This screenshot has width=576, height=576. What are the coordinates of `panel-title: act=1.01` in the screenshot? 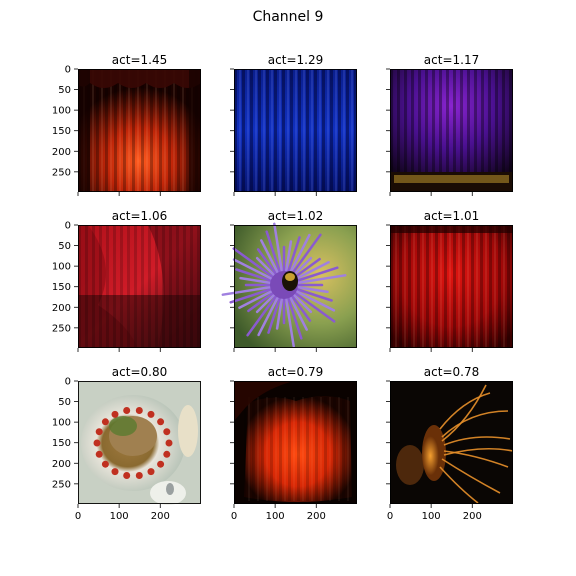 It's located at (451, 216).